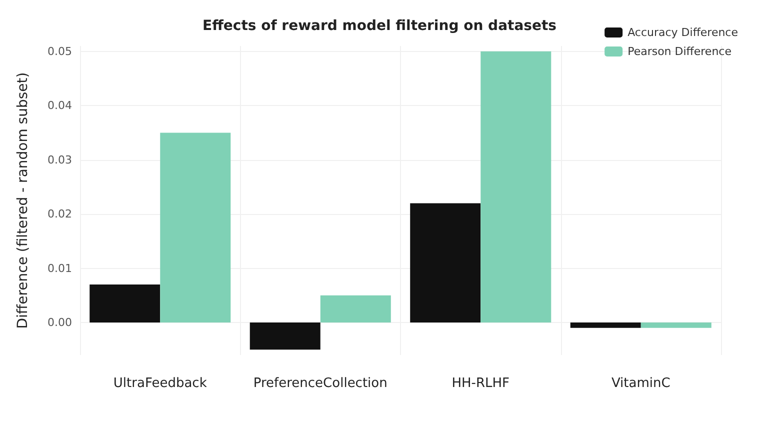 The image size is (759, 421). I want to click on y-tick-label: 0.03, so click(60, 159).